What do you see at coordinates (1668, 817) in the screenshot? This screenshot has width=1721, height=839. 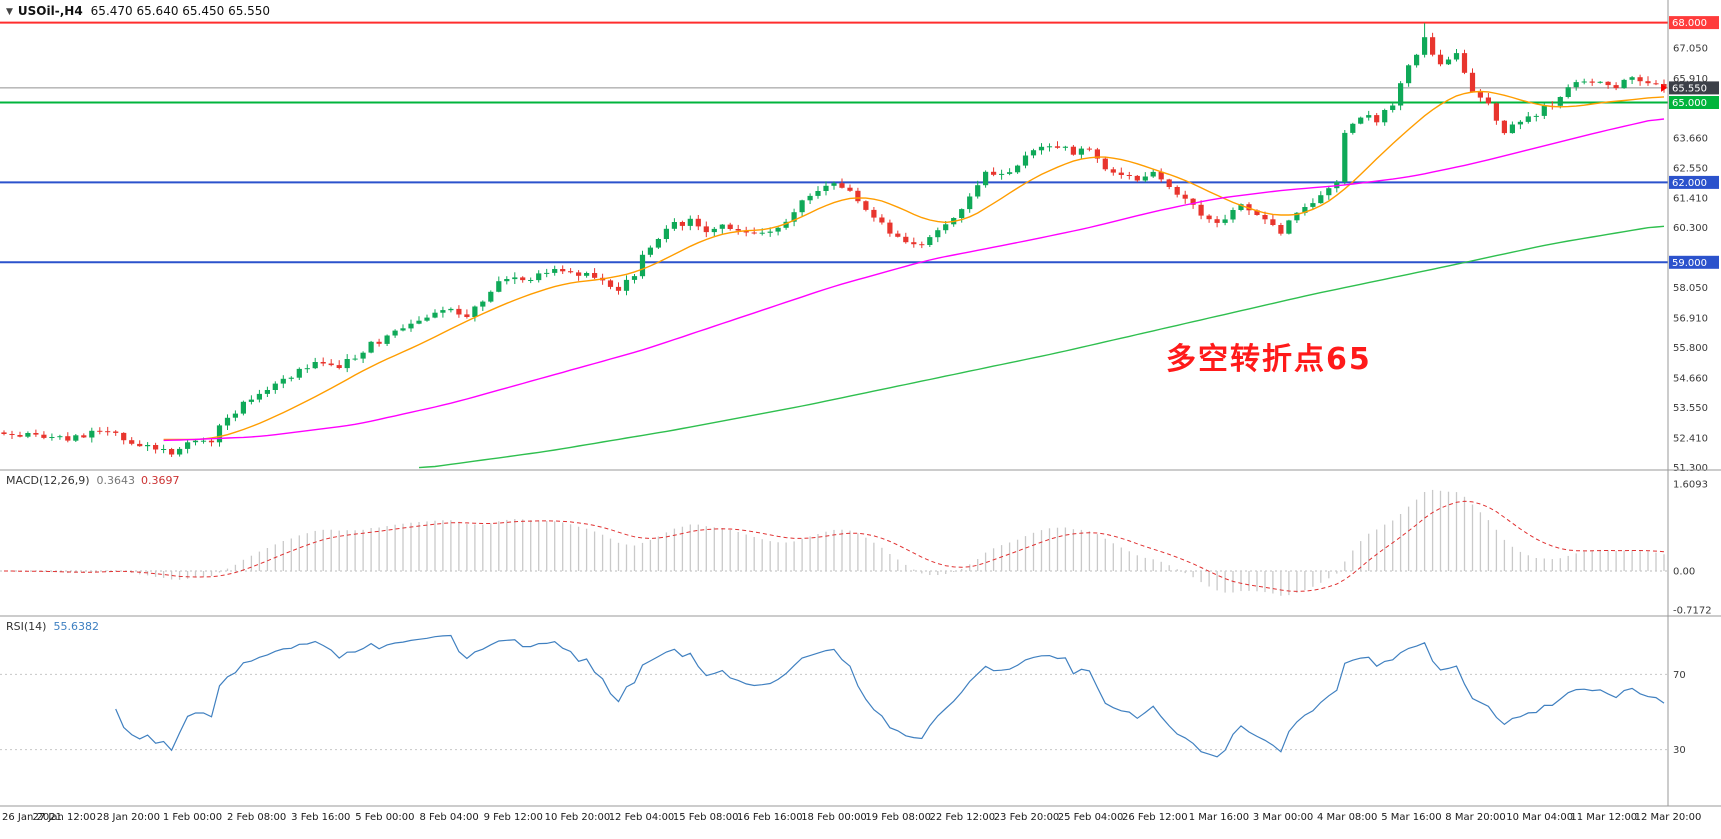 I see `time-label: 12 Mar 20:00` at bounding box center [1668, 817].